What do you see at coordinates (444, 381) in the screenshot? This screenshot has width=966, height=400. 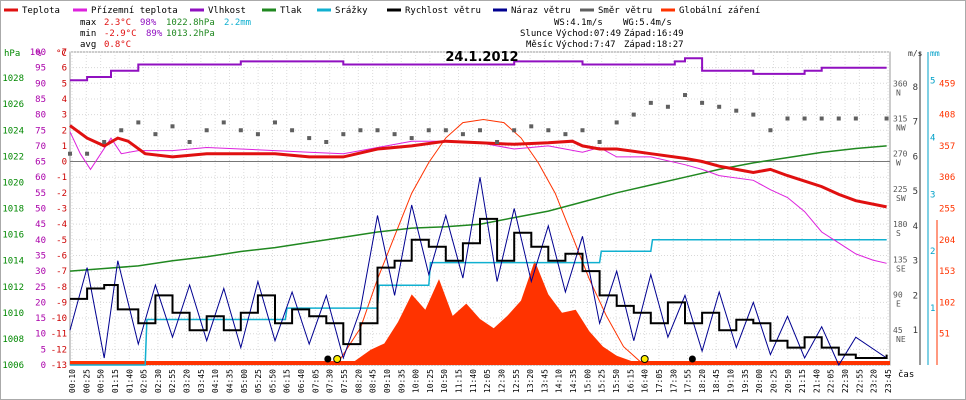 I see `x-tick-label: 10:50` at bounding box center [444, 381].